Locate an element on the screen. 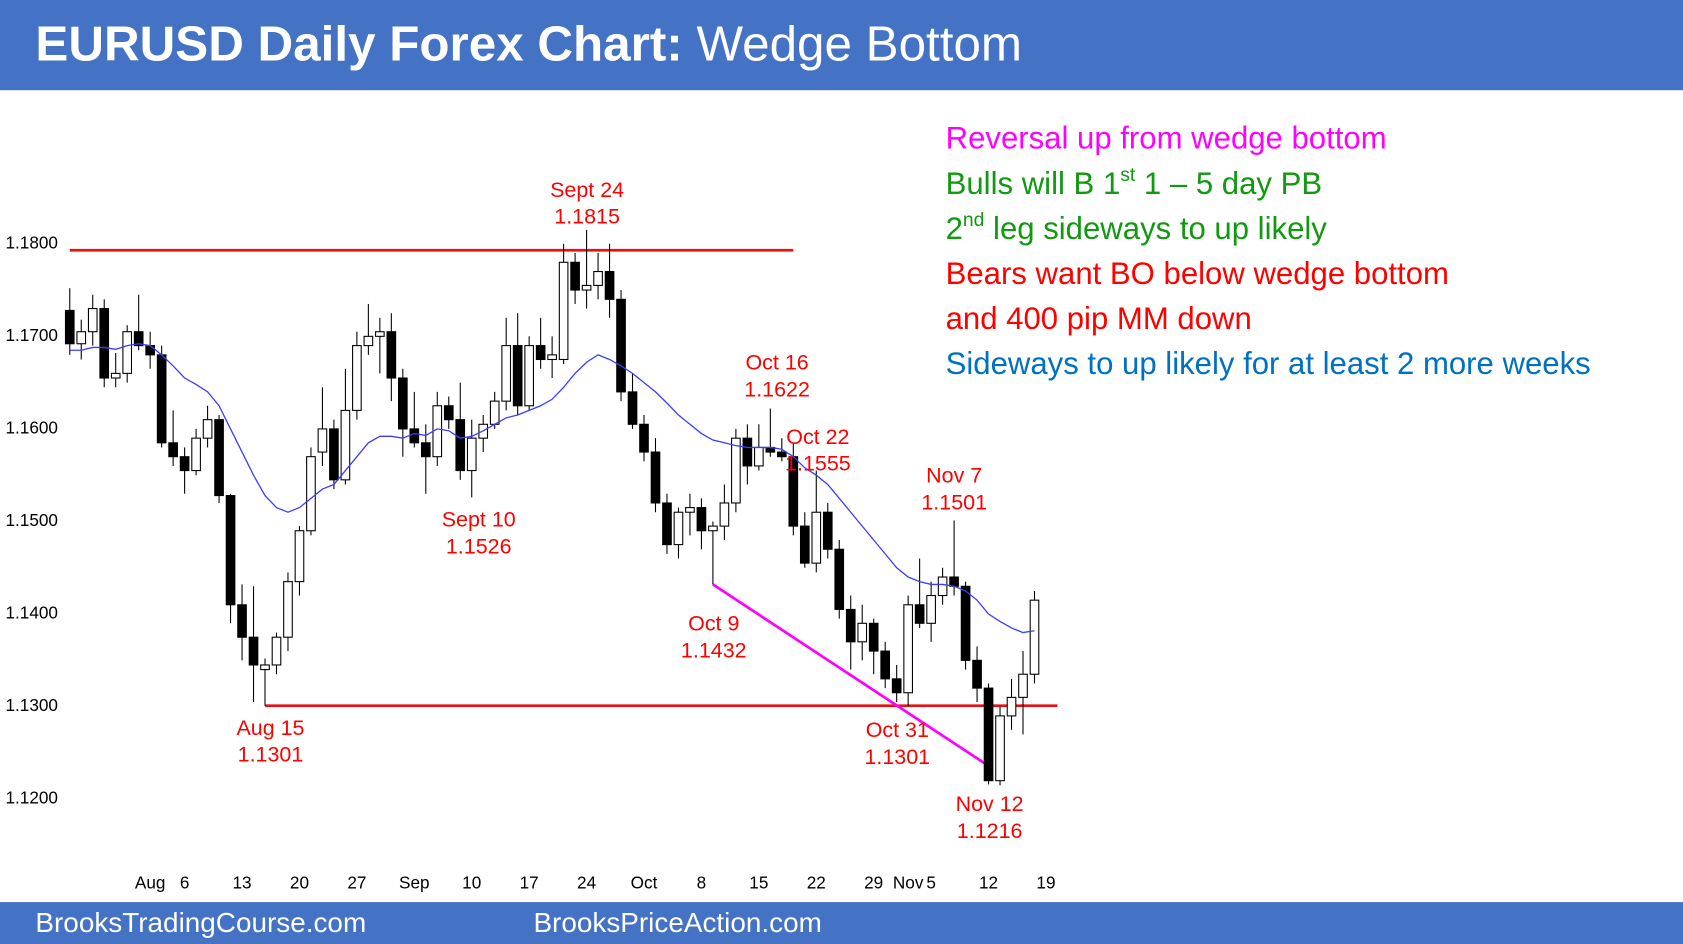 This screenshot has width=1683, height=944. footer-right: BrooksPriceAction.com is located at coordinates (677, 922).